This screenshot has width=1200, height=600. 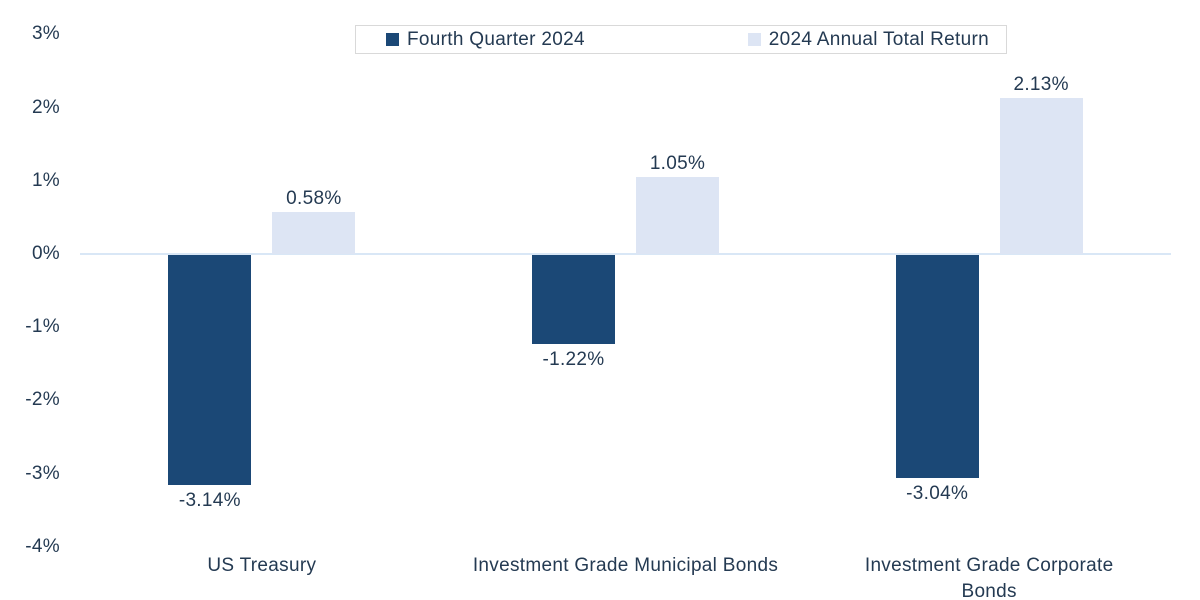 I want to click on bar-value-label: 0.58%, so click(x=314, y=198).